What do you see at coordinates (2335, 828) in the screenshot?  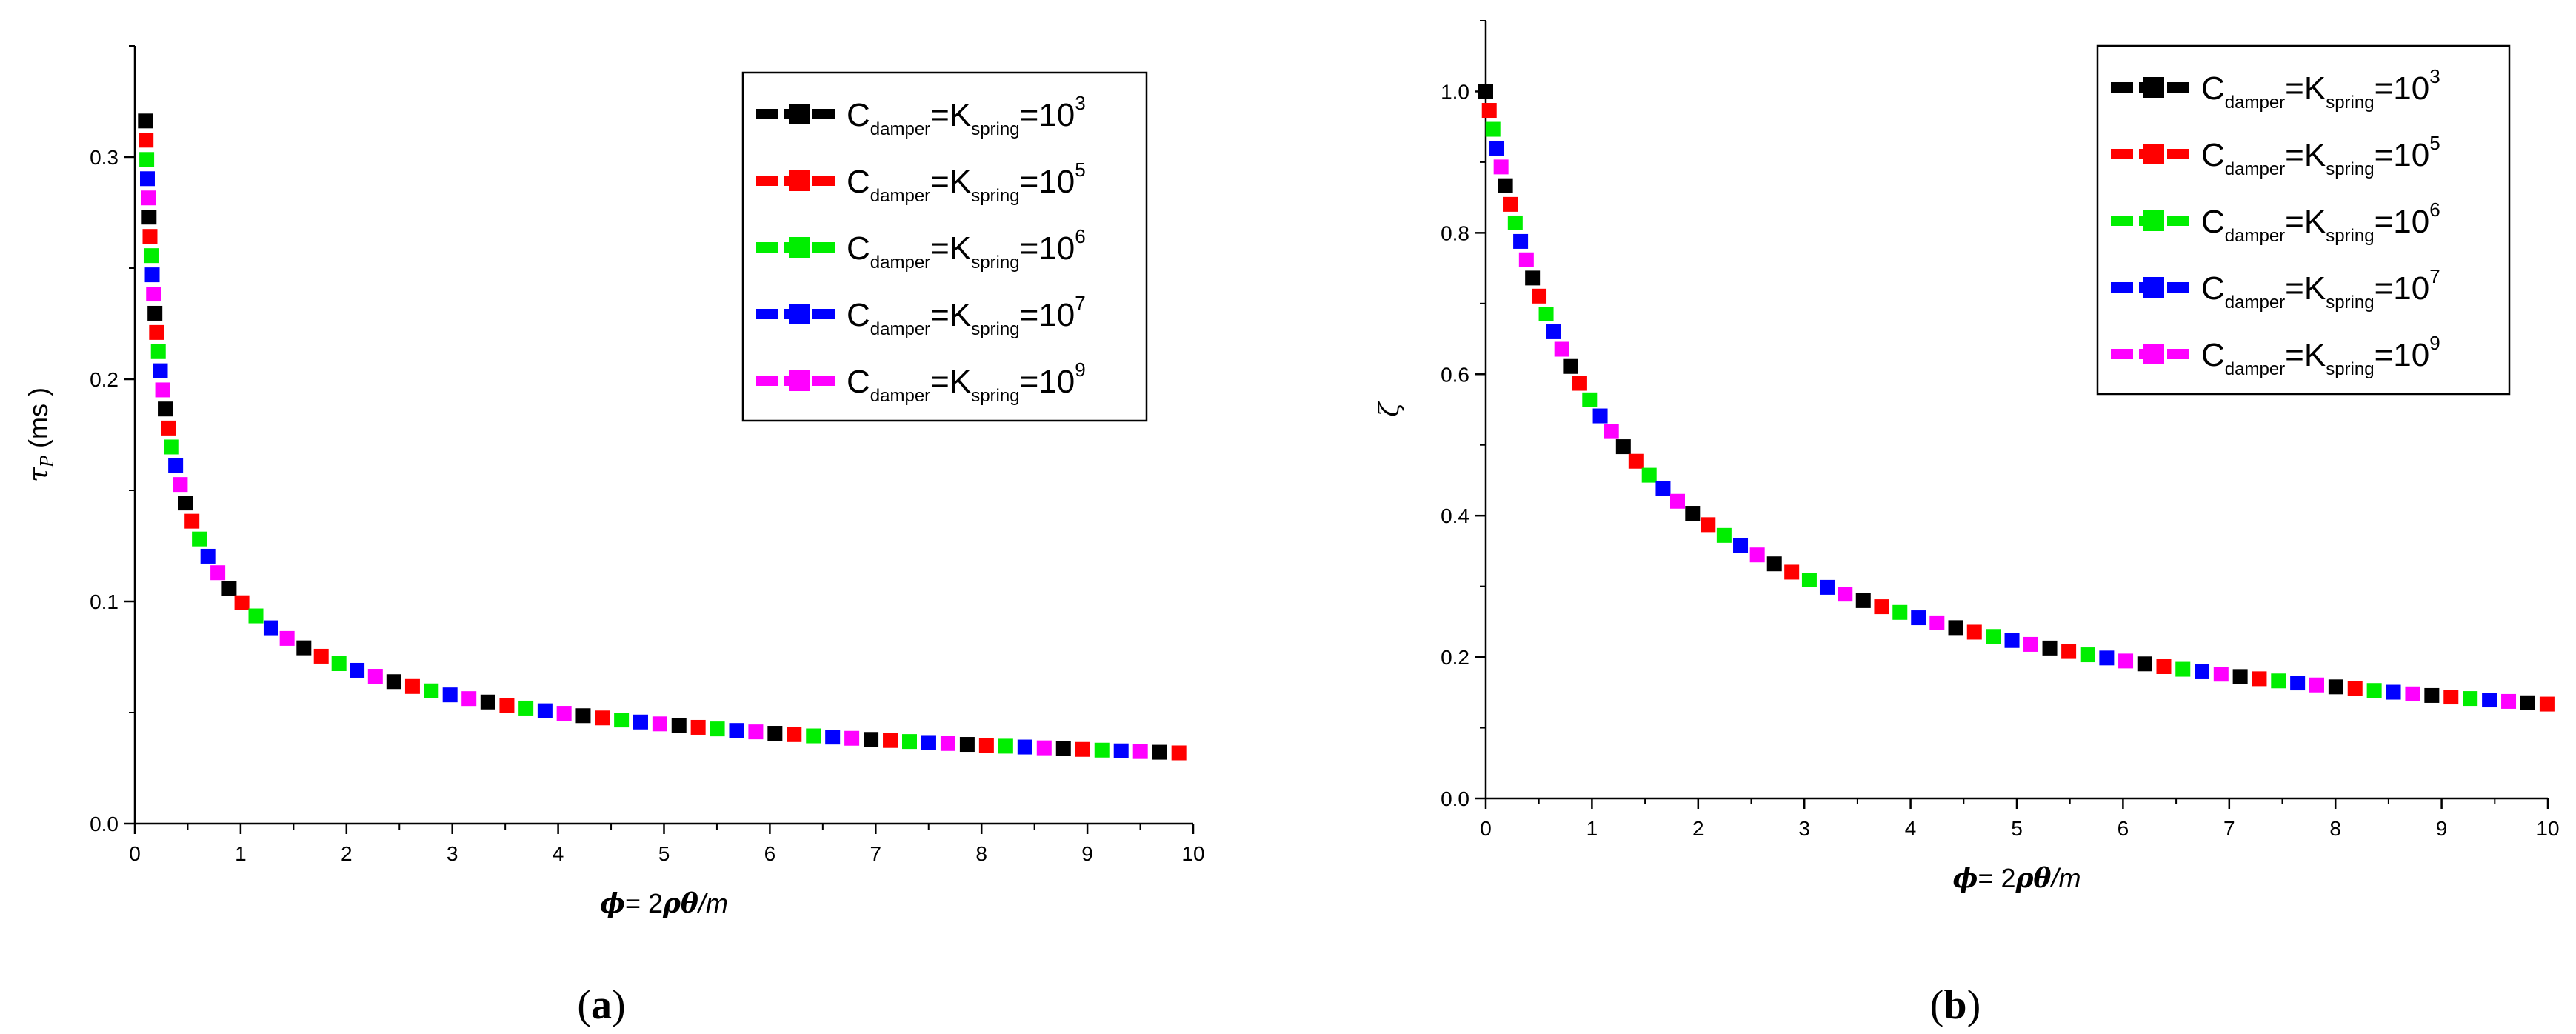 I see `x-tick-label: 8` at bounding box center [2335, 828].